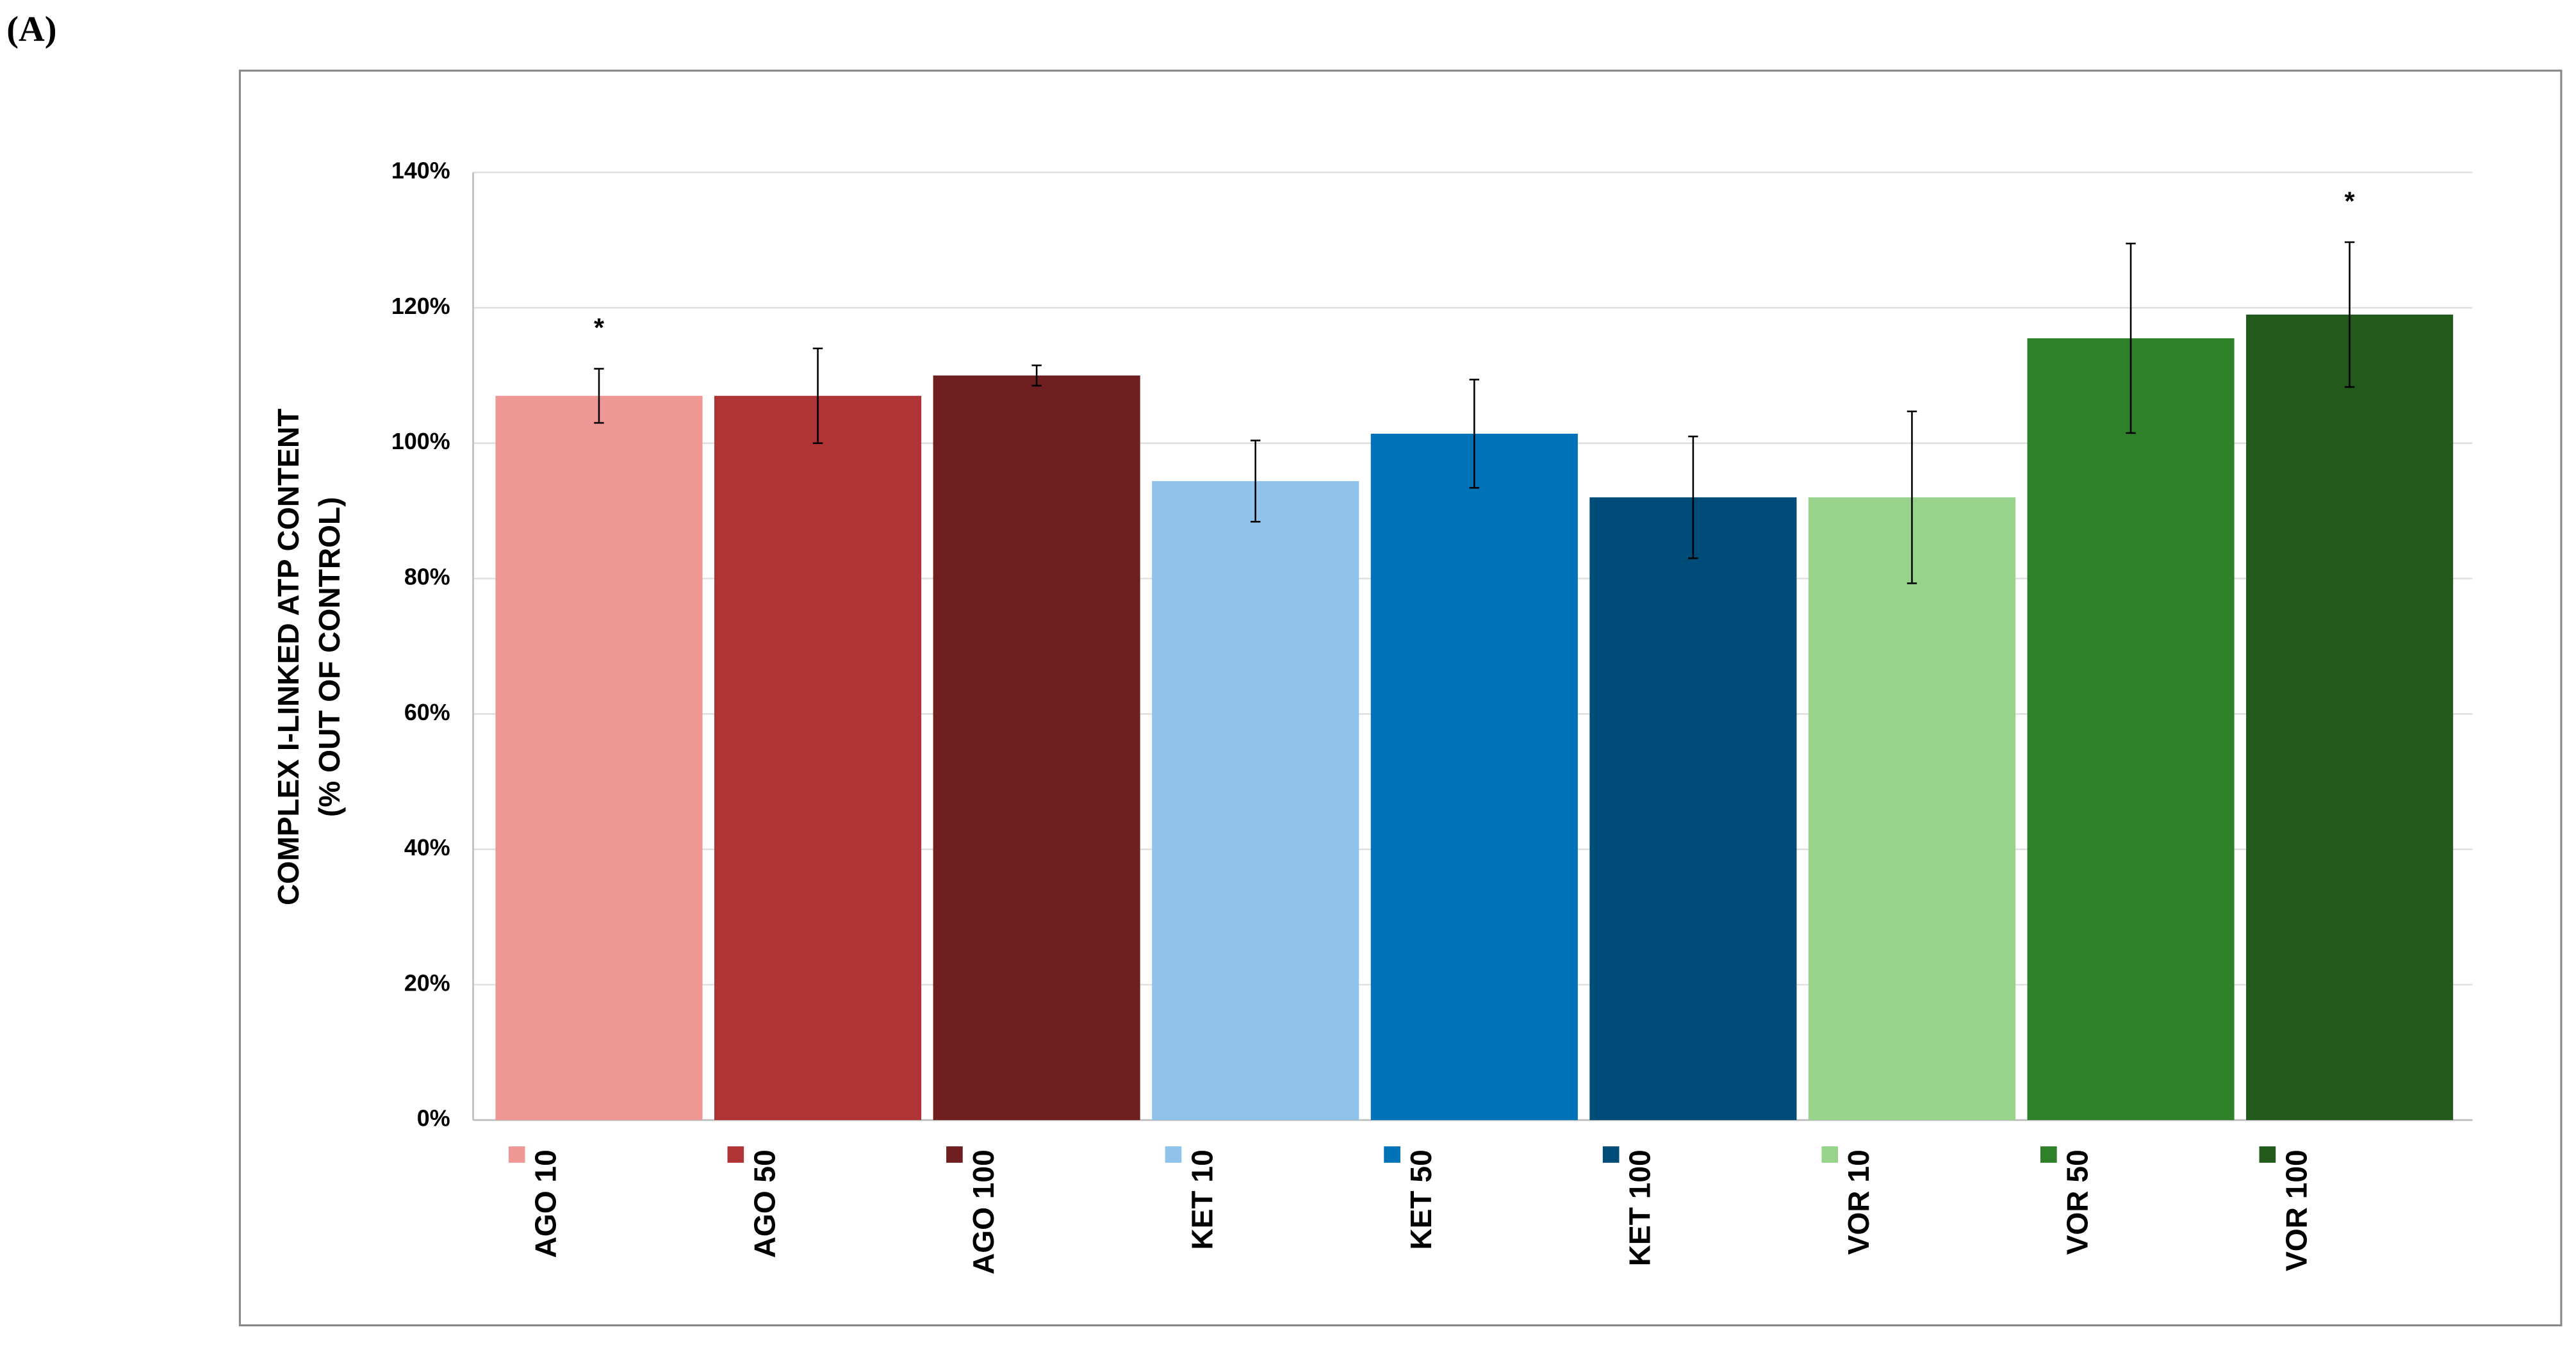 The height and width of the screenshot is (1350, 2576). What do you see at coordinates (2296, 1210) in the screenshot?
I see `x-tick-label: VOR 100` at bounding box center [2296, 1210].